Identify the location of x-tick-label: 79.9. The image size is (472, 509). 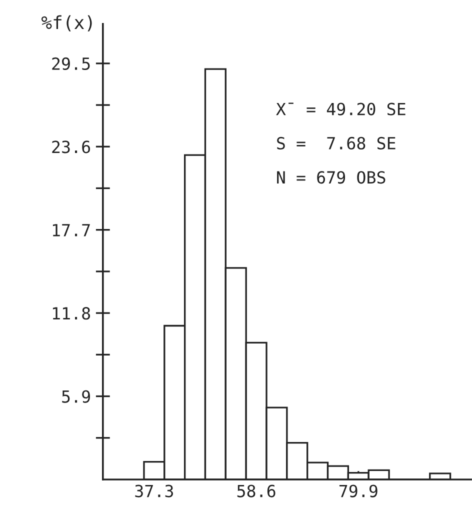
(358, 491).